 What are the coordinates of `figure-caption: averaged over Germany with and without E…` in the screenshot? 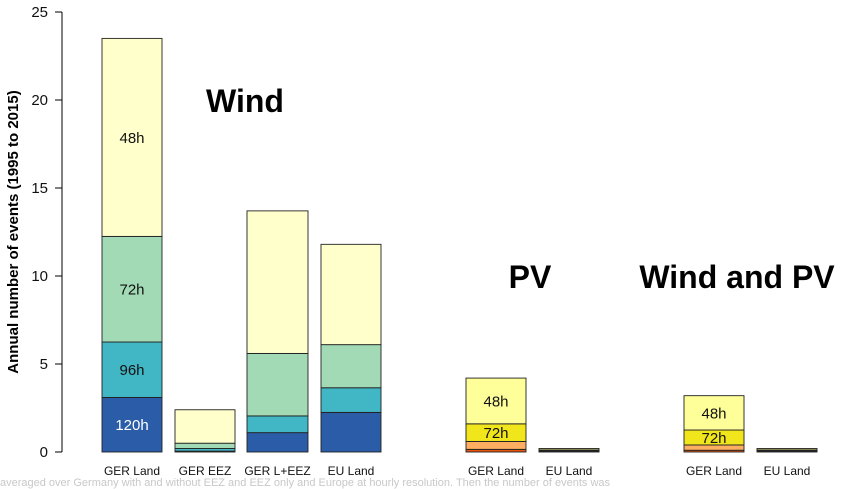 It's located at (305, 483).